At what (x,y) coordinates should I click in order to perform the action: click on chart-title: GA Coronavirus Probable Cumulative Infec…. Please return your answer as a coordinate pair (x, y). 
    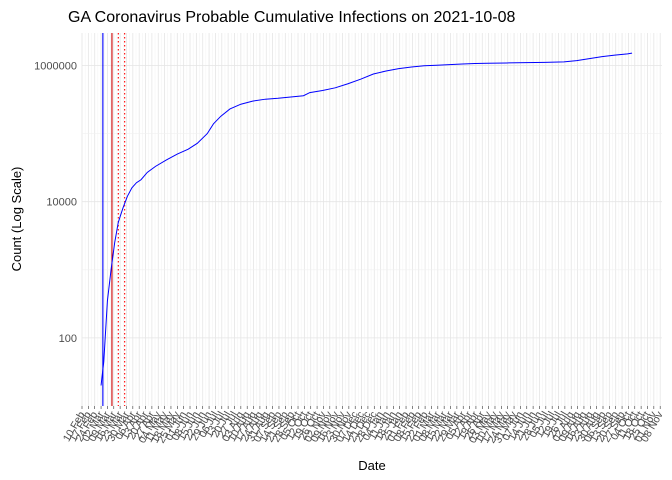
    Looking at the image, I should click on (291, 17).